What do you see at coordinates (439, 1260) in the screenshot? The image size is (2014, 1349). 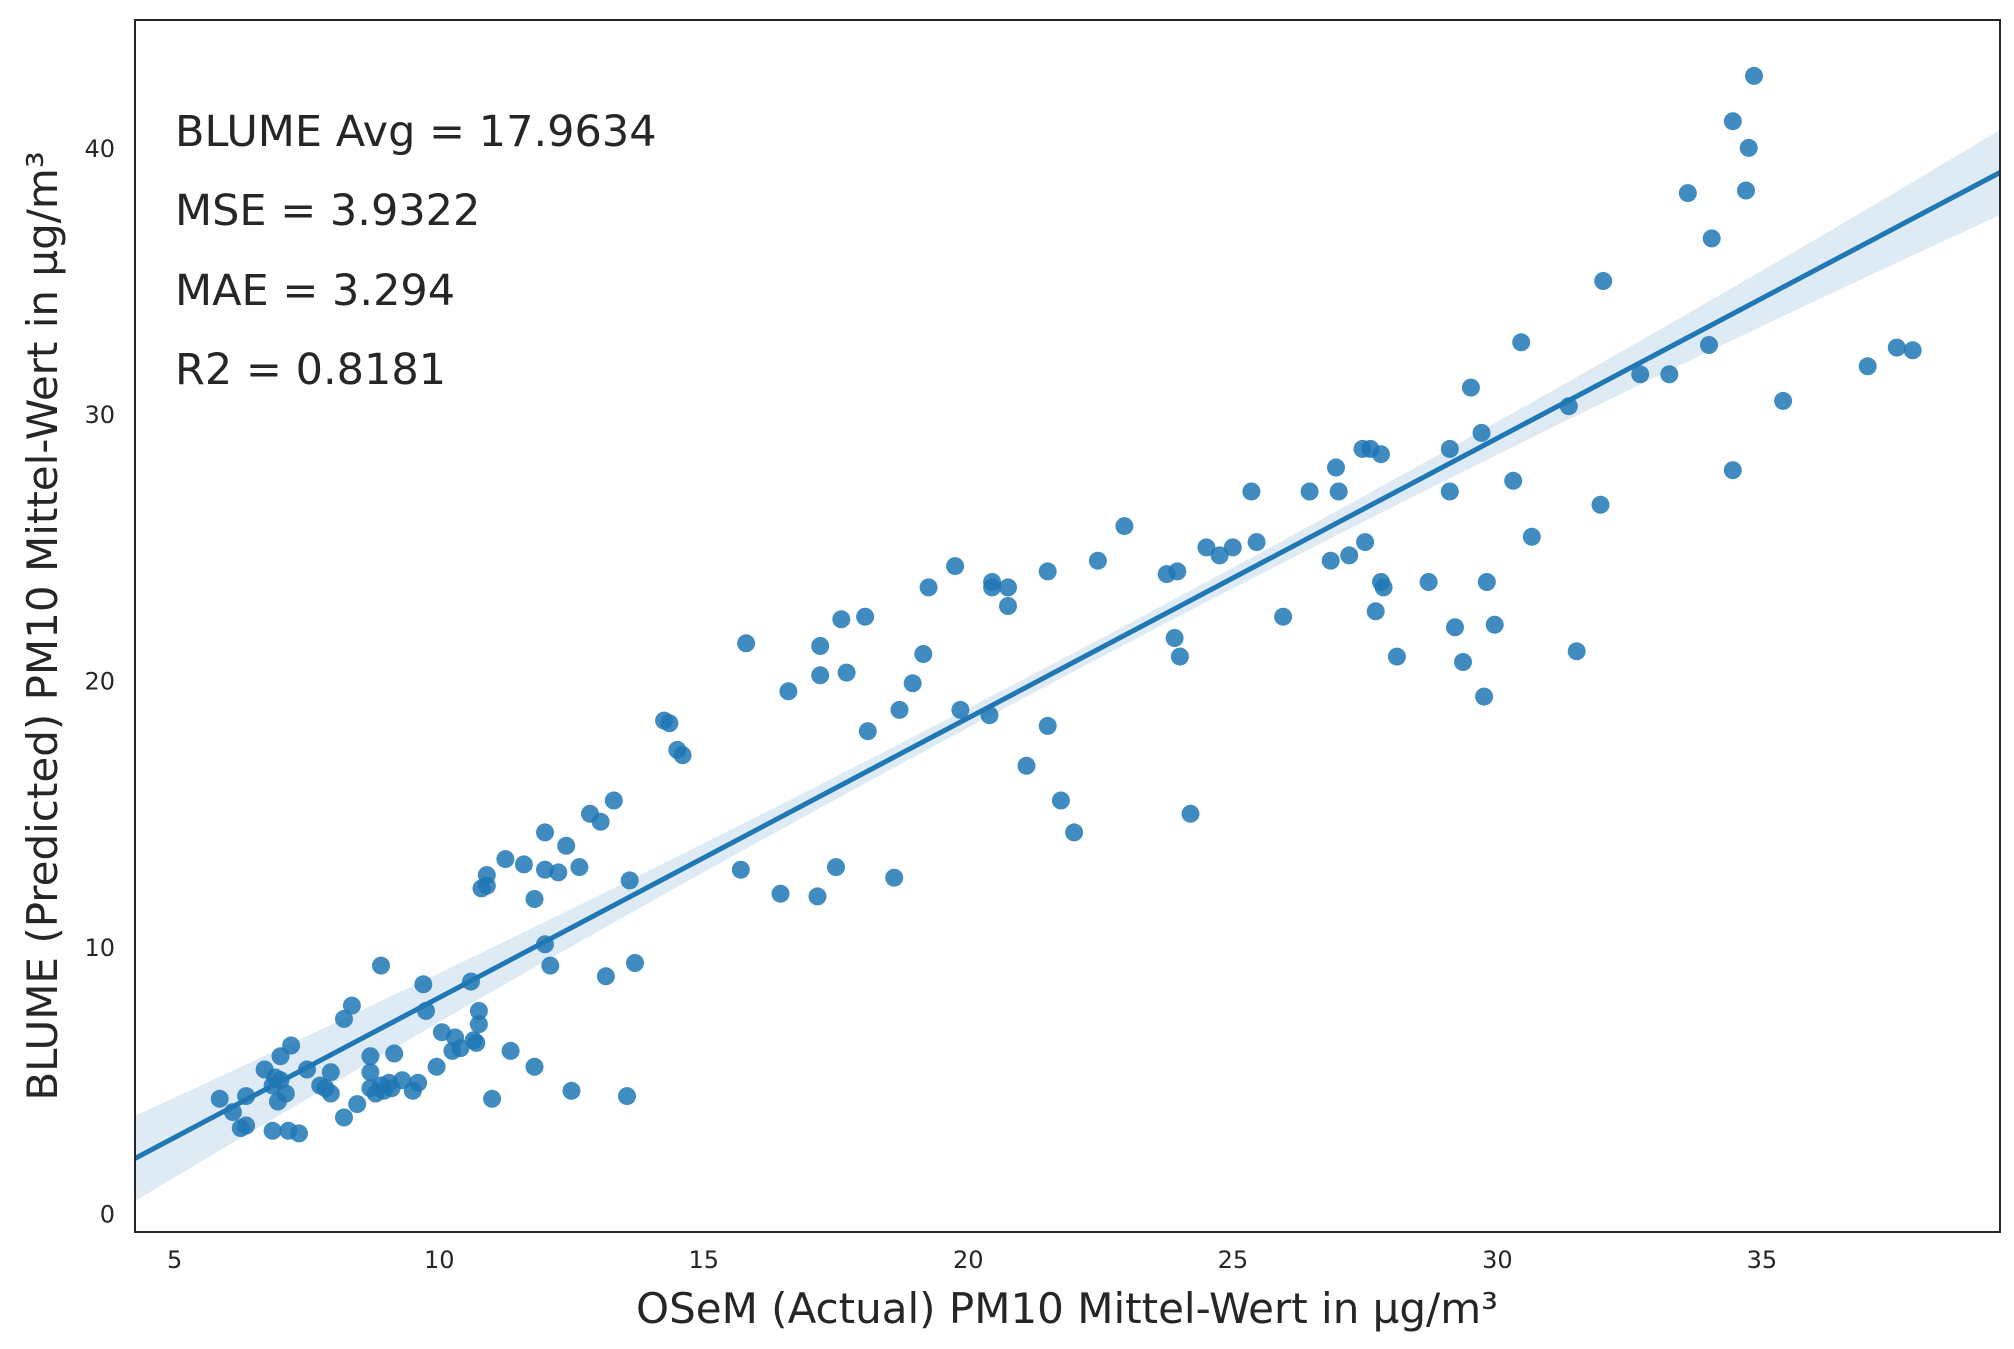 I see `x-tick-label: 10` at bounding box center [439, 1260].